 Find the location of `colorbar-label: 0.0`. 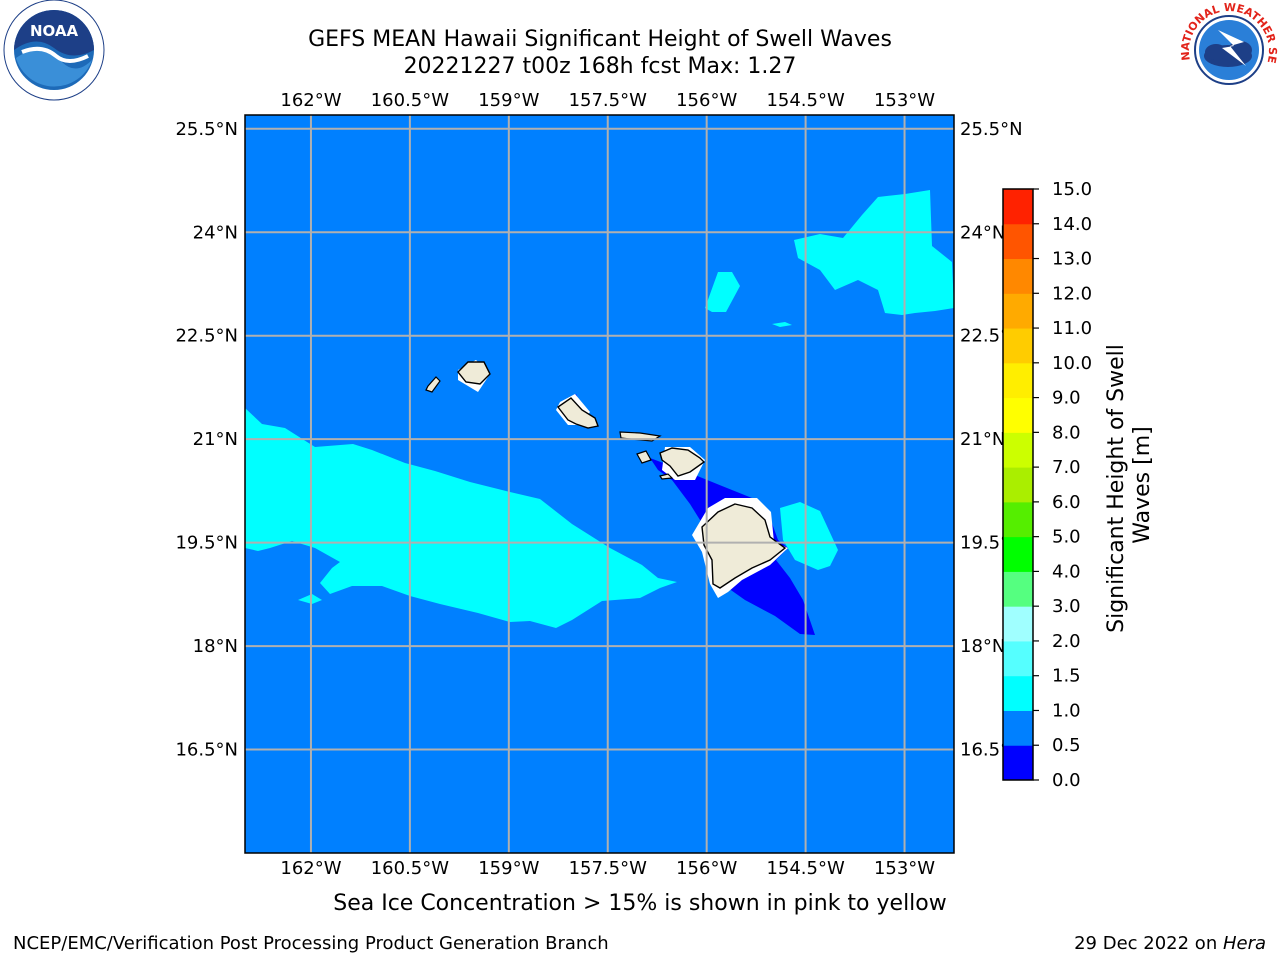

colorbar-label: 0.0 is located at coordinates (1066, 780).